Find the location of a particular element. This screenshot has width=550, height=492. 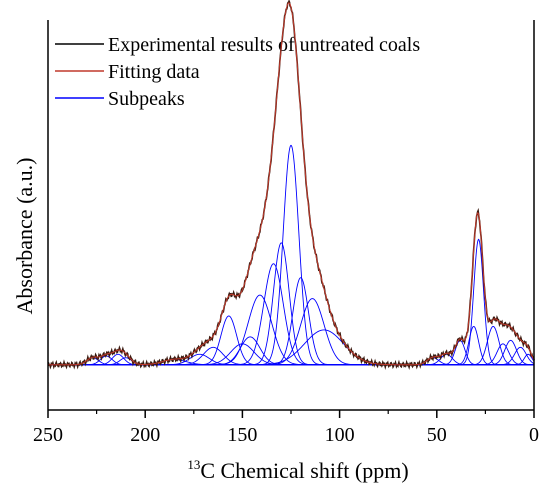

legend-label: Fitting data is located at coordinates (154, 72).